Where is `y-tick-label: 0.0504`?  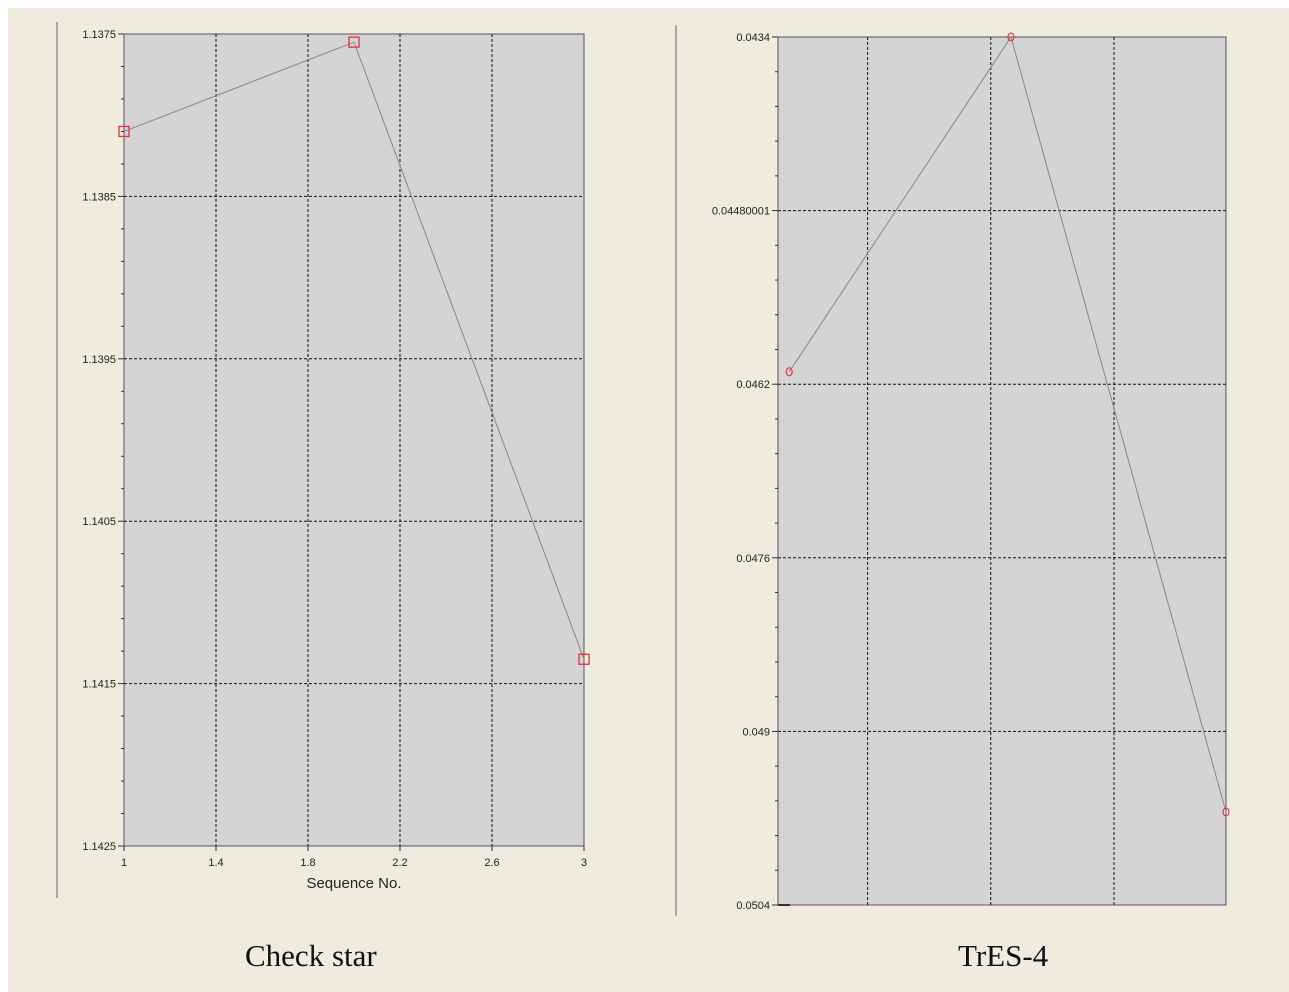 y-tick-label: 0.0504 is located at coordinates (753, 906).